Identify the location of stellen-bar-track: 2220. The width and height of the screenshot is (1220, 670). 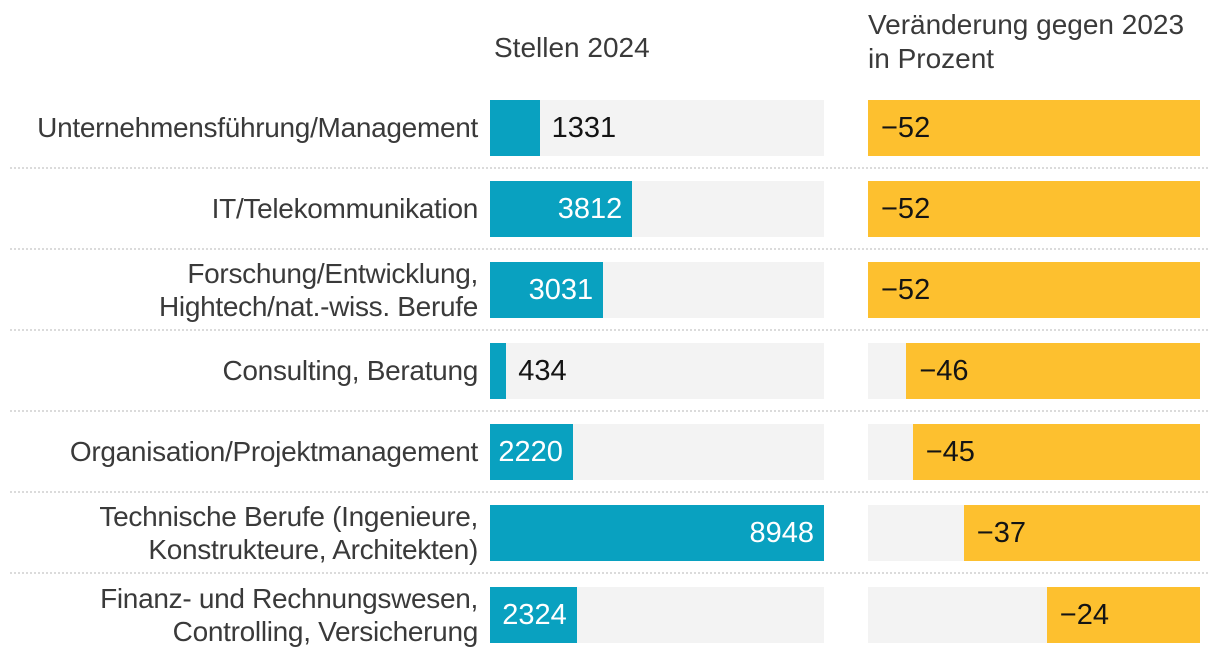
(657, 451).